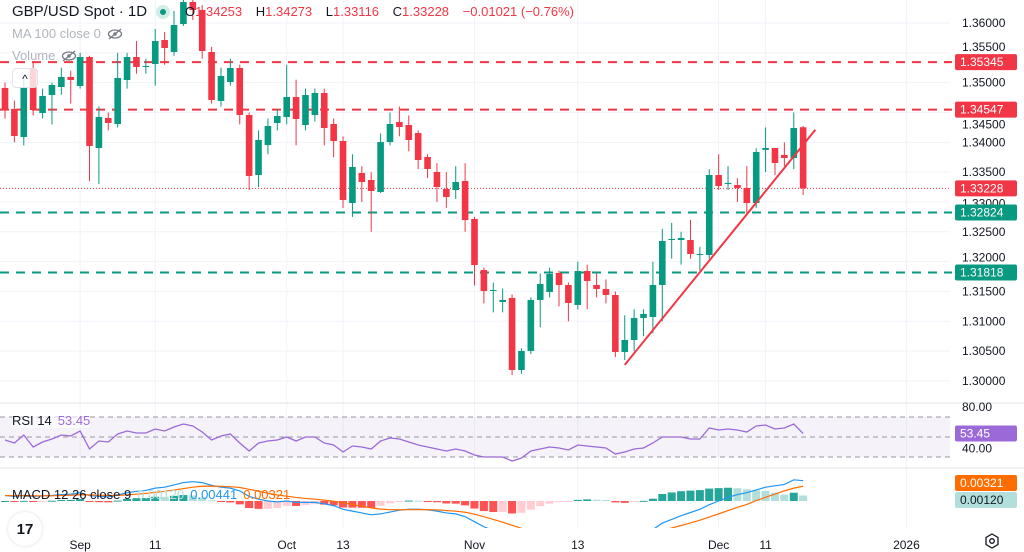  Describe the element at coordinates (992, 541) in the screenshot. I see `settings-gear-icon` at that location.